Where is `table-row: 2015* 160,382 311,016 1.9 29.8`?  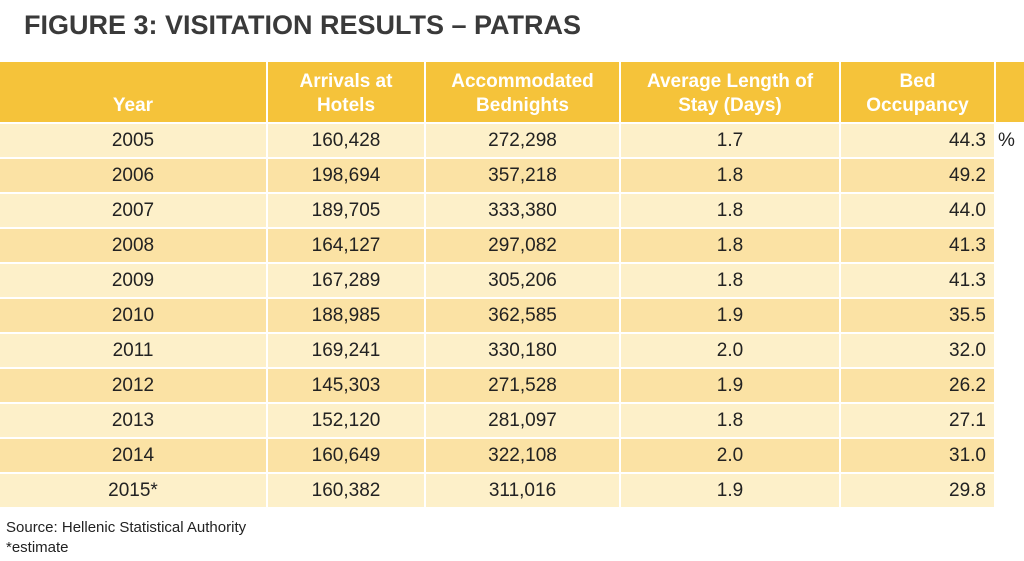
table-row: 2015* 160,382 311,016 1.9 29.8 is located at coordinates (512, 491).